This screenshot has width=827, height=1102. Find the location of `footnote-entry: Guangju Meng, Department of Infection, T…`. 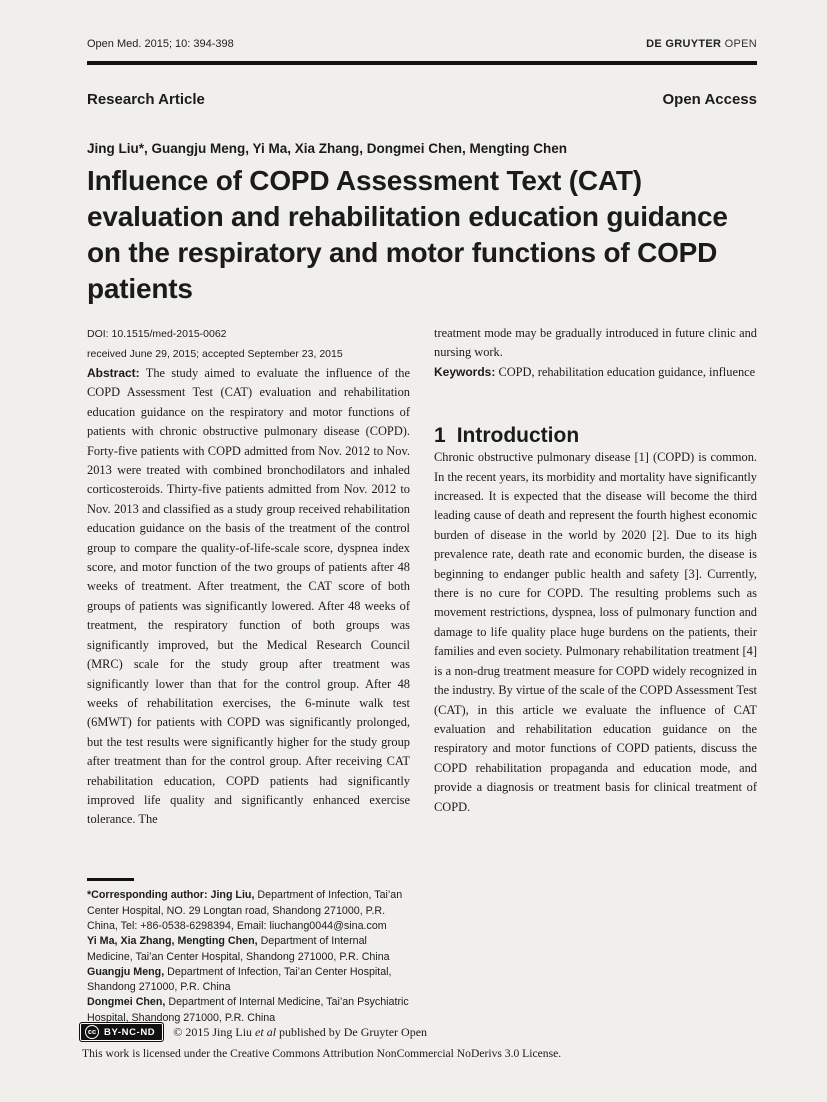

footnote-entry: Guangju Meng, Department of Infection, T… is located at coordinates (248, 980).